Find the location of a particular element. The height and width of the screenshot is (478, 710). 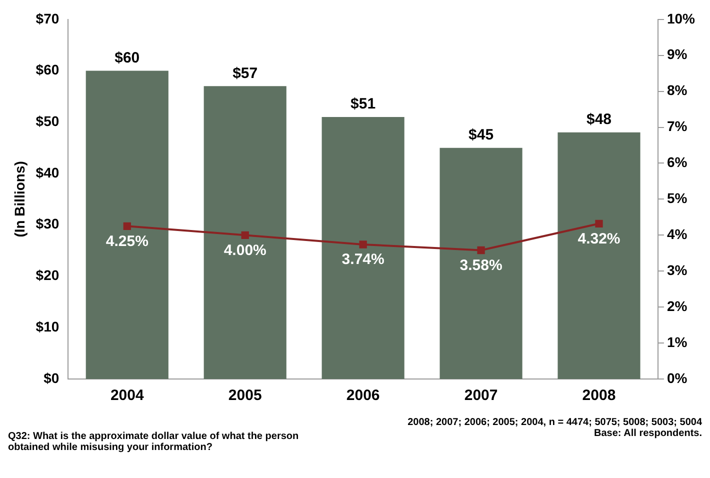

data-label: 3.58% is located at coordinates (481, 265).